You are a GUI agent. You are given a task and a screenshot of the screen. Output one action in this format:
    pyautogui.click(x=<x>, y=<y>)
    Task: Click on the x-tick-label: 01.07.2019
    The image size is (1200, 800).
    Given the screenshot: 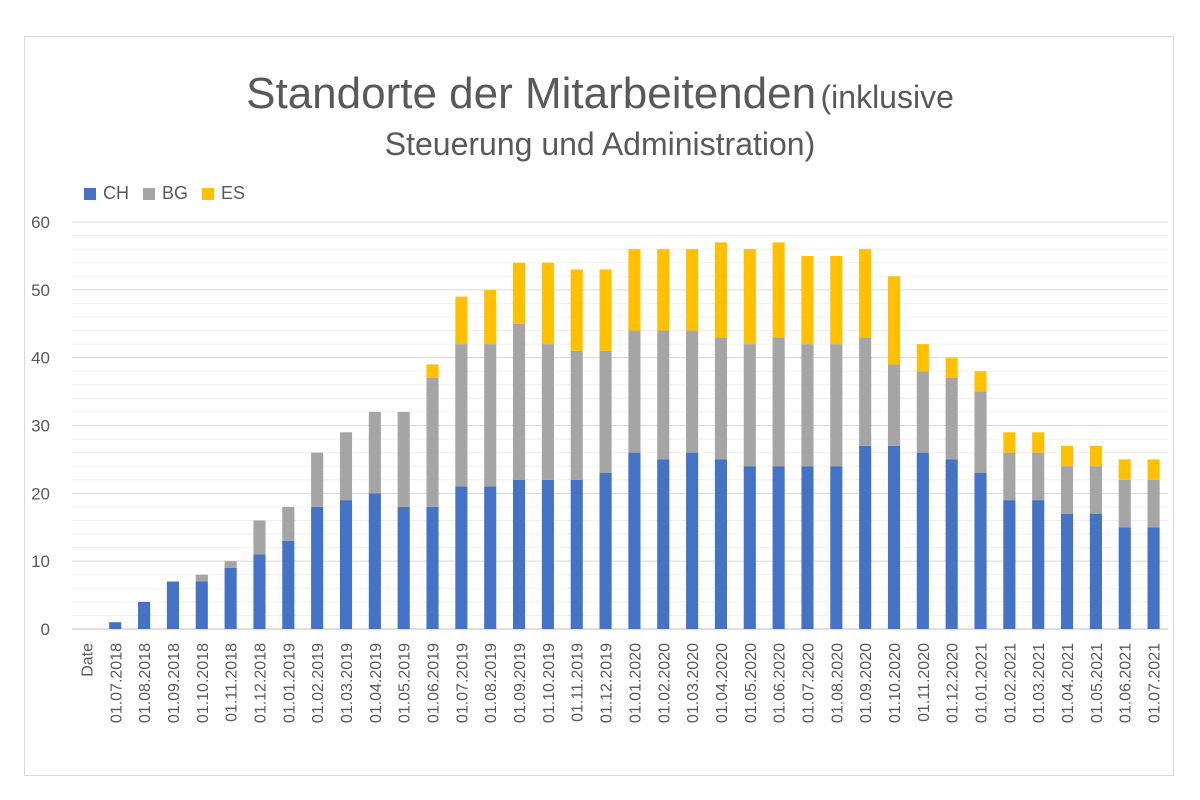 What is the action you would take?
    pyautogui.click(x=462, y=683)
    